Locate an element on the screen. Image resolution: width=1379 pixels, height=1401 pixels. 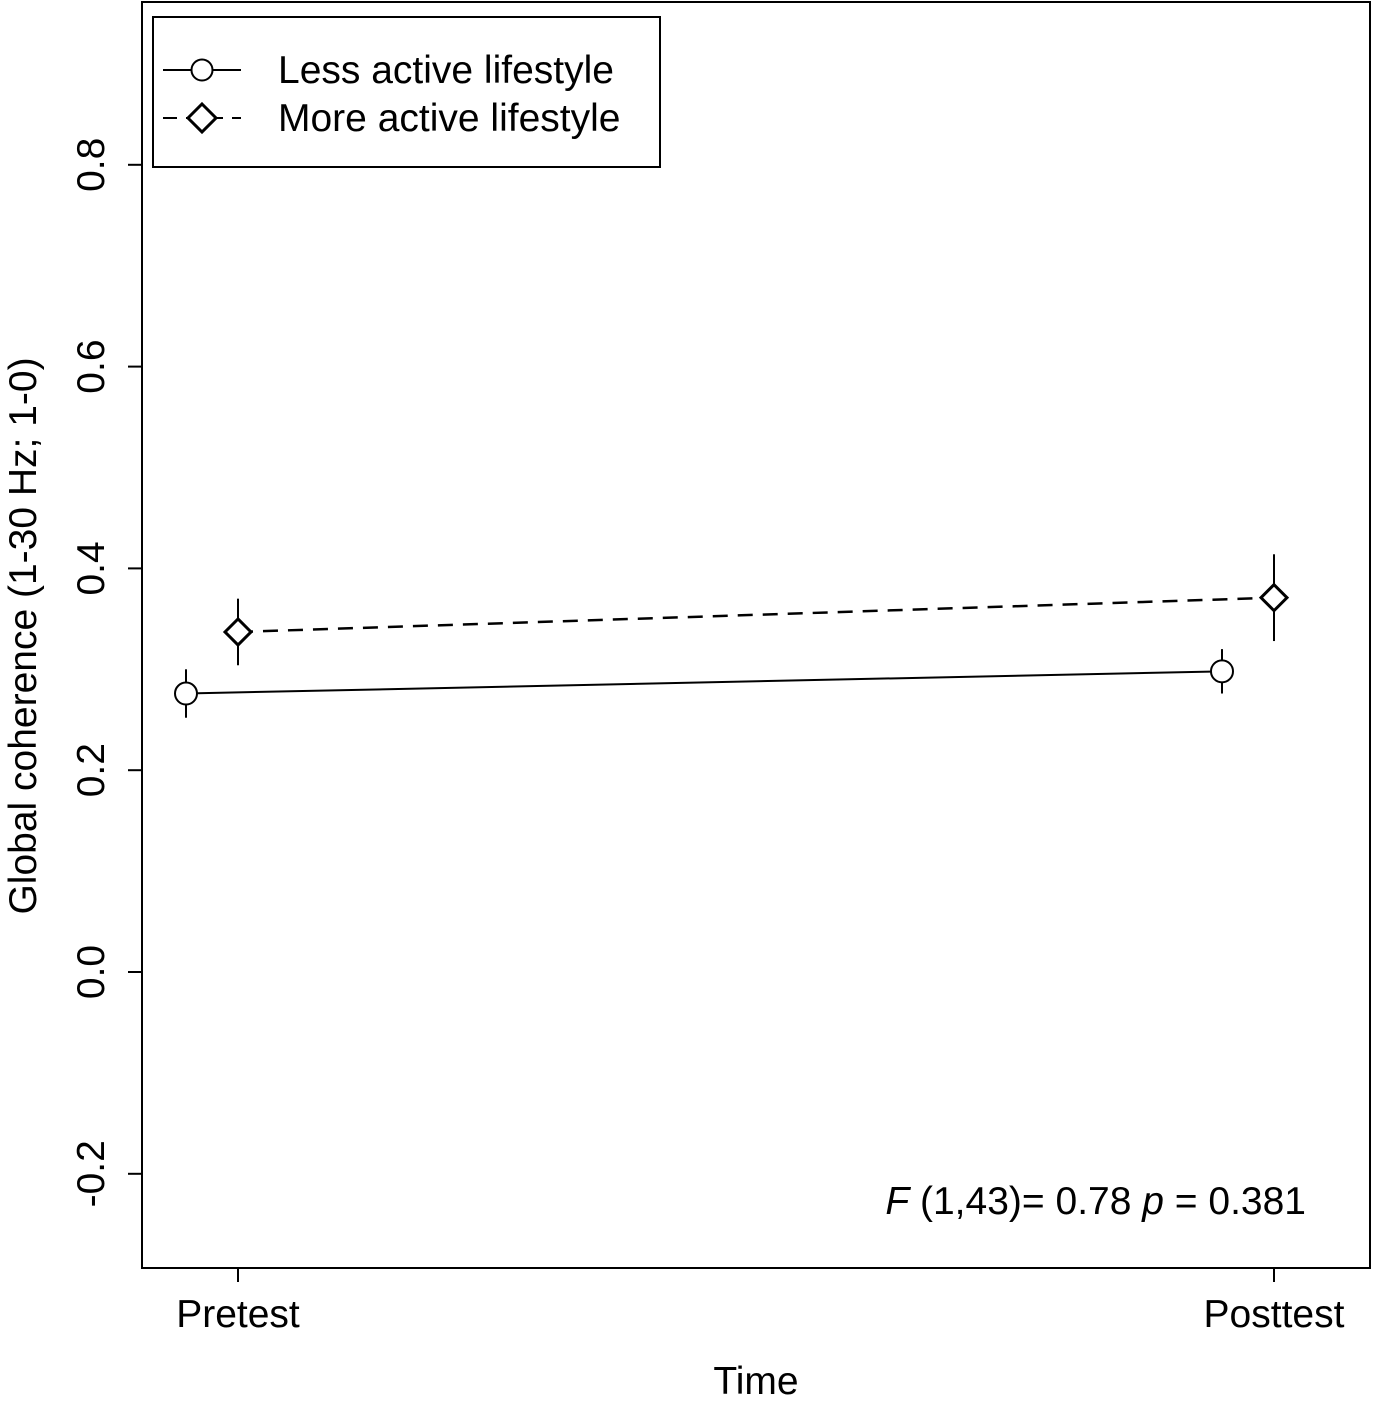
stats-annotation: F (1,43)= 0.78 p = 0.381 is located at coordinates (1095, 1201).